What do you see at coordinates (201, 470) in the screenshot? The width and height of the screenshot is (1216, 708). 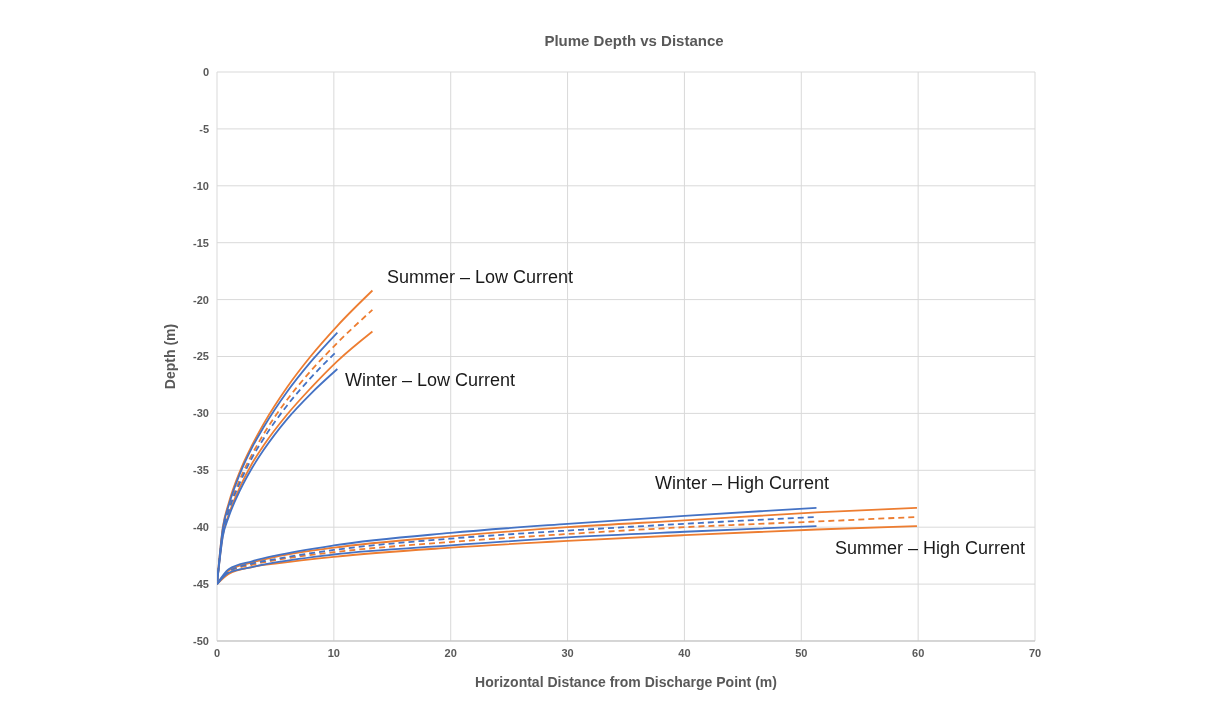 I see `y-tick-label: -35` at bounding box center [201, 470].